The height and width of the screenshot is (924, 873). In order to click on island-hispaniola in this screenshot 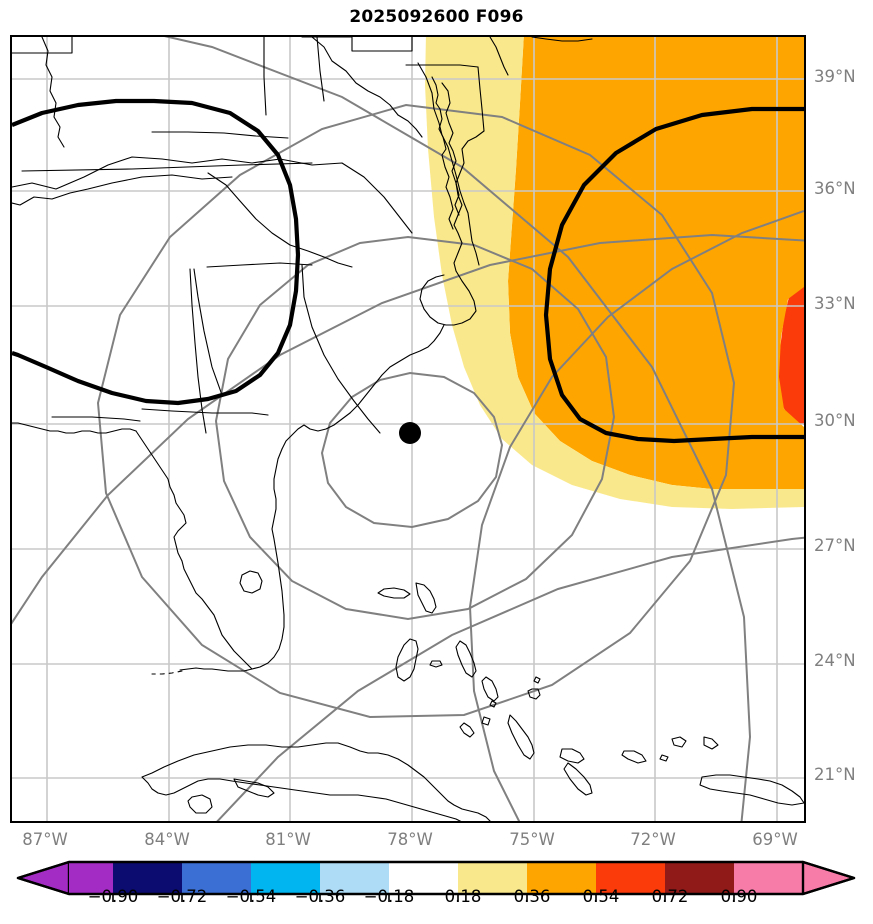, I will do `click(751, 790)`.